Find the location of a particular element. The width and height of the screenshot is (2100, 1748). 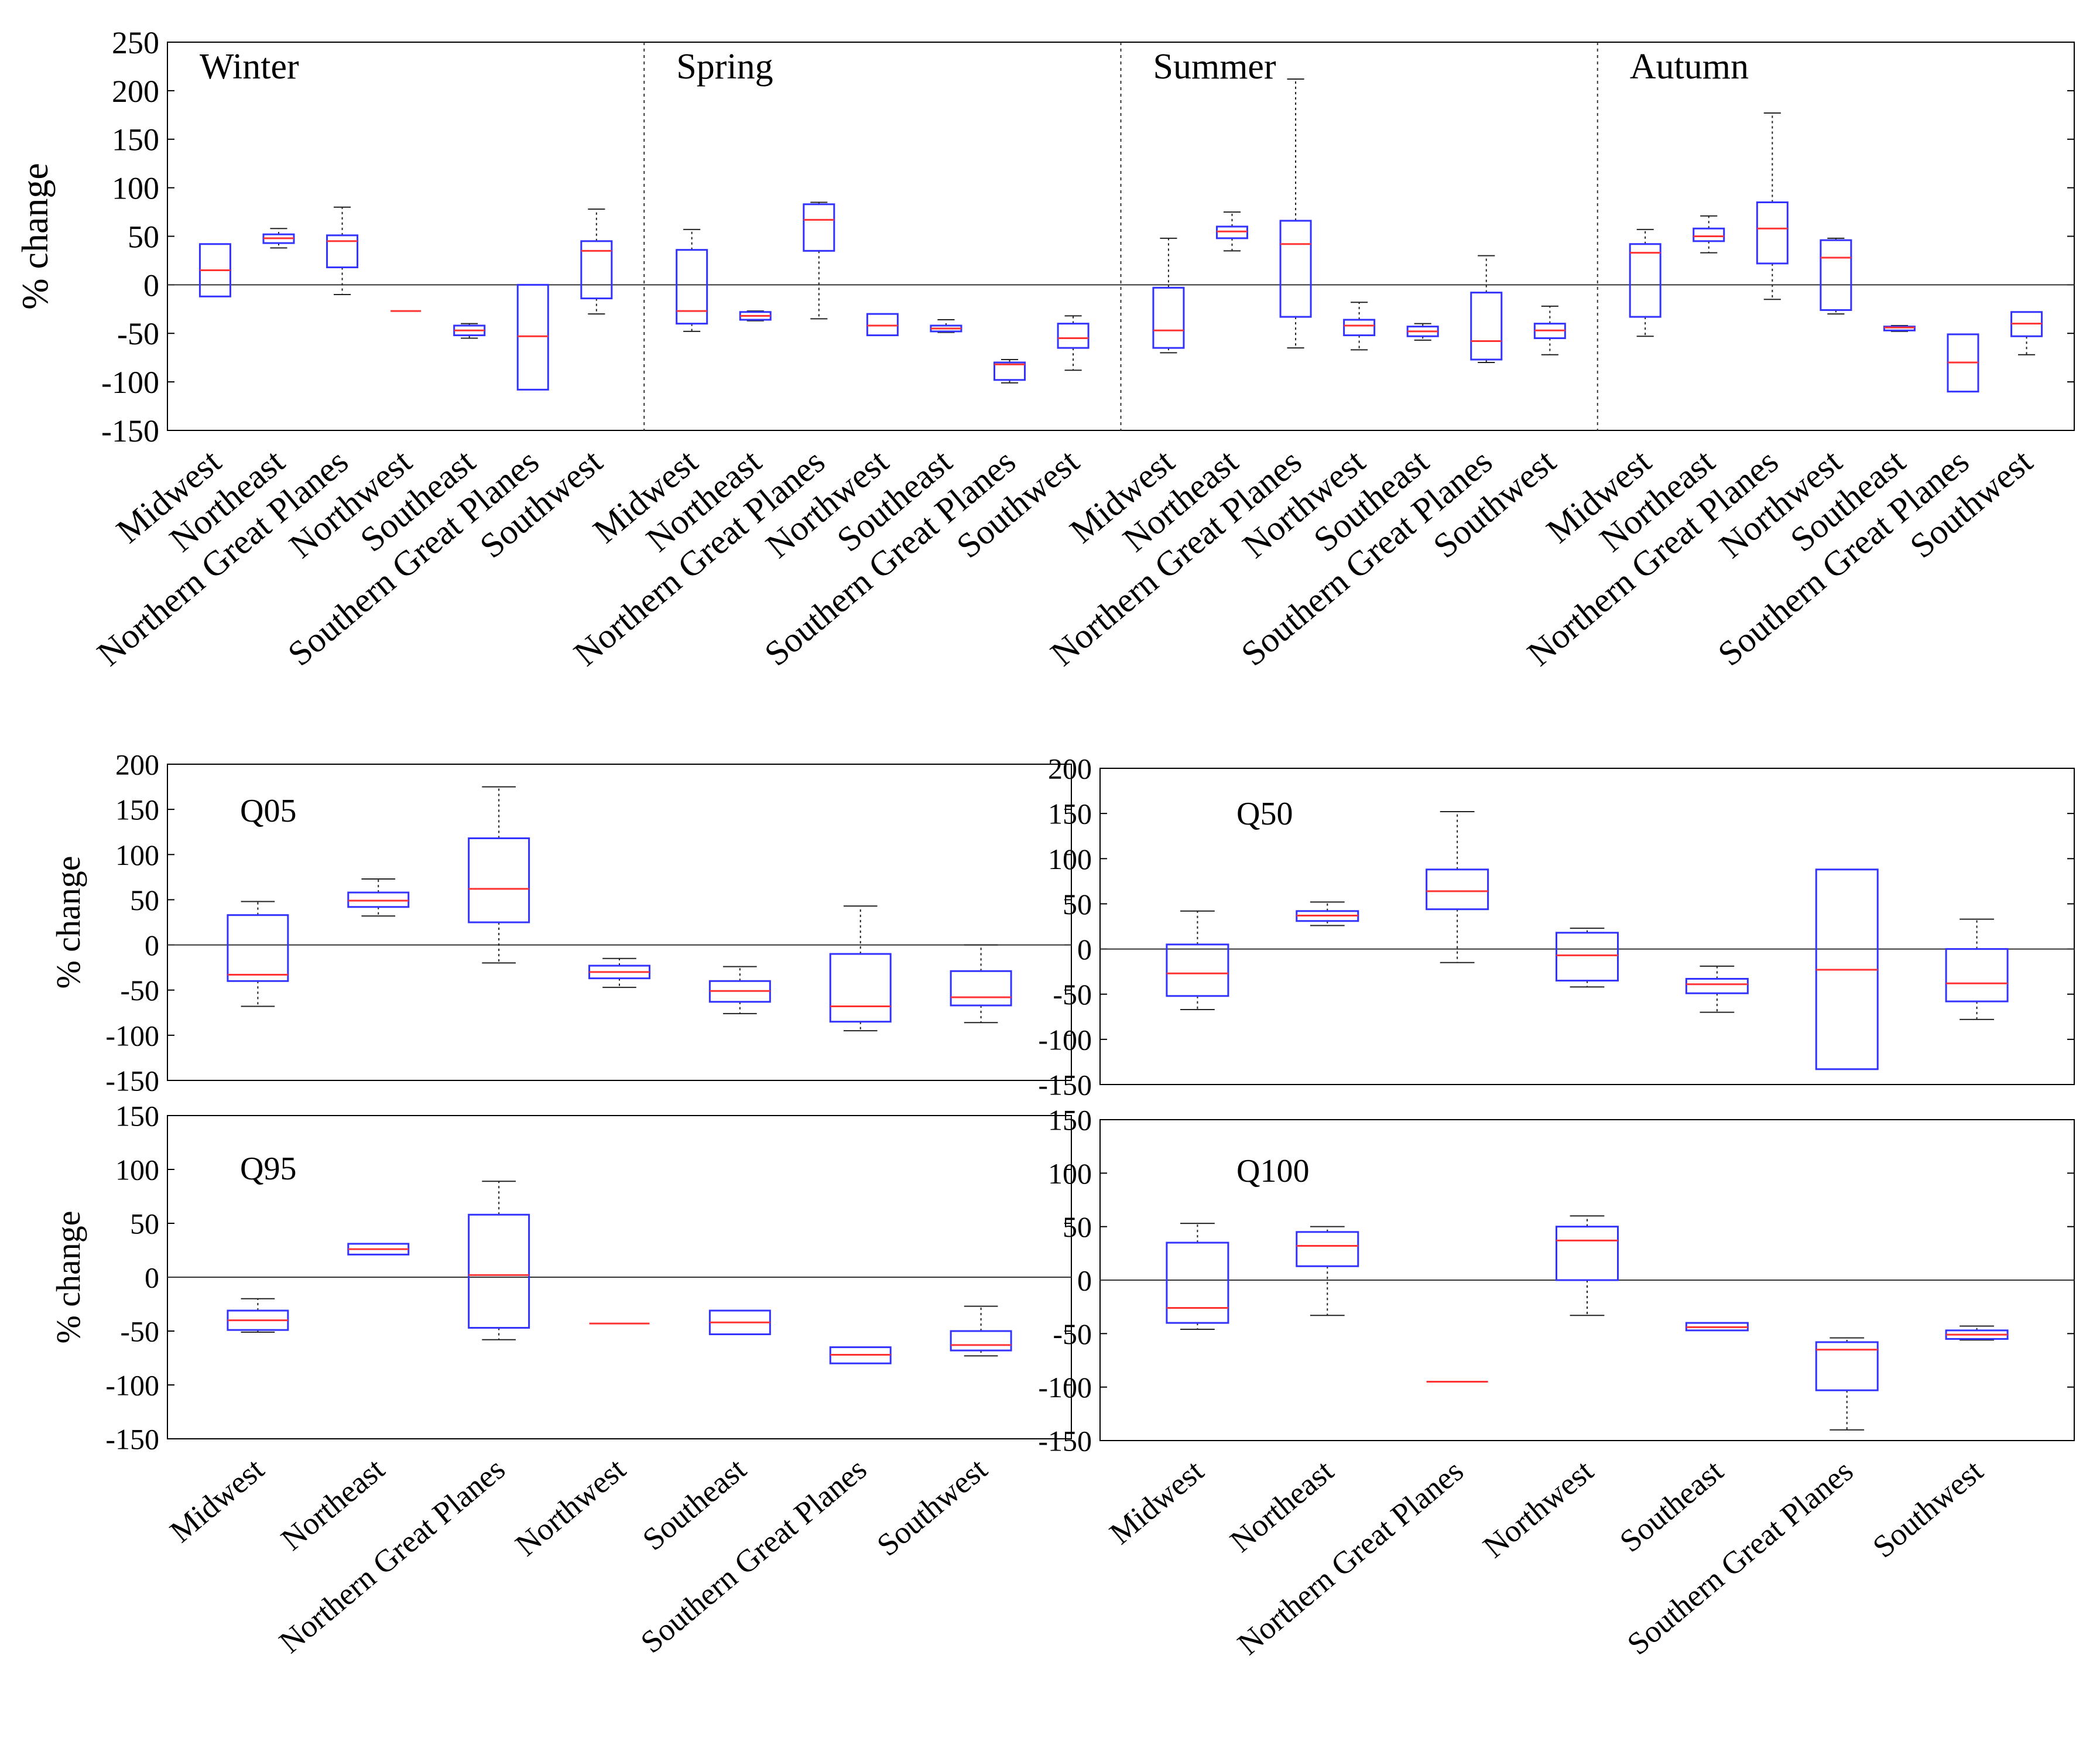

chart-panel-q50: 200 150 100 50 0 -50 -100 -150 Q50 is located at coordinates (1556, 927).